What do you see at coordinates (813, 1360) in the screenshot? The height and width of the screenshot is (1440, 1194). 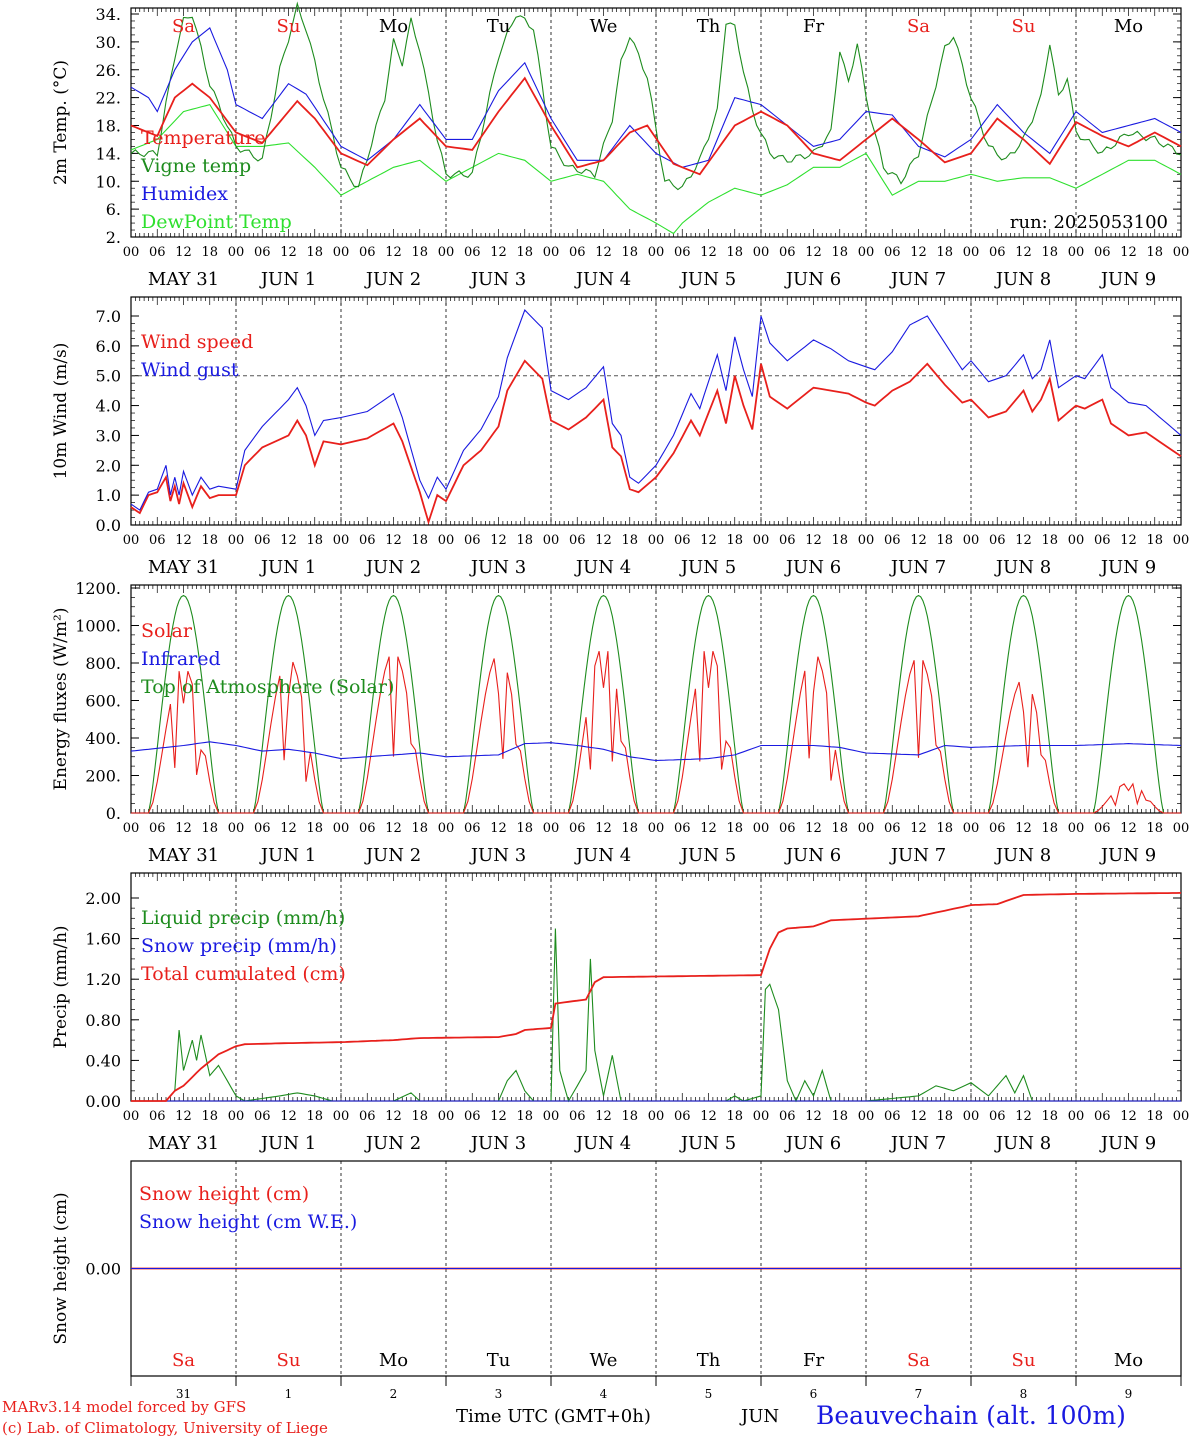 I see `weekday-label: Fr` at bounding box center [813, 1360].